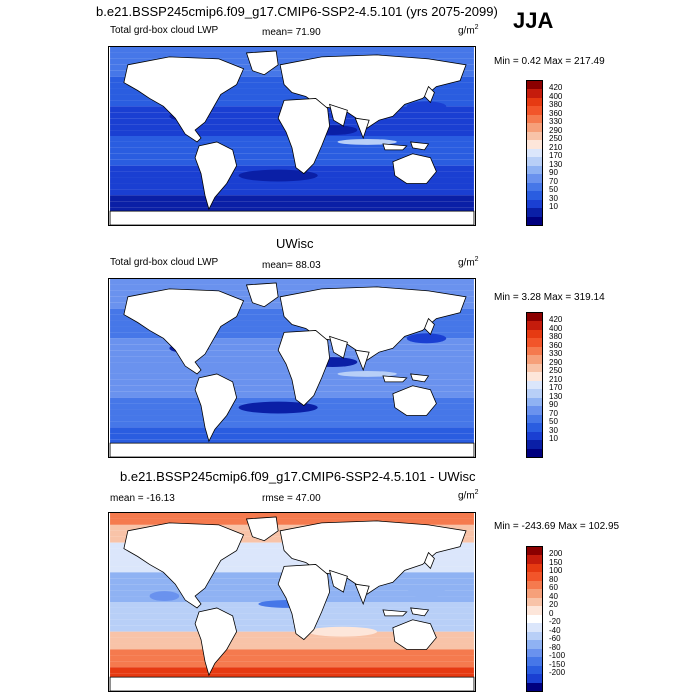  I want to click on colorbar-tick-label: -60, so click(555, 639).